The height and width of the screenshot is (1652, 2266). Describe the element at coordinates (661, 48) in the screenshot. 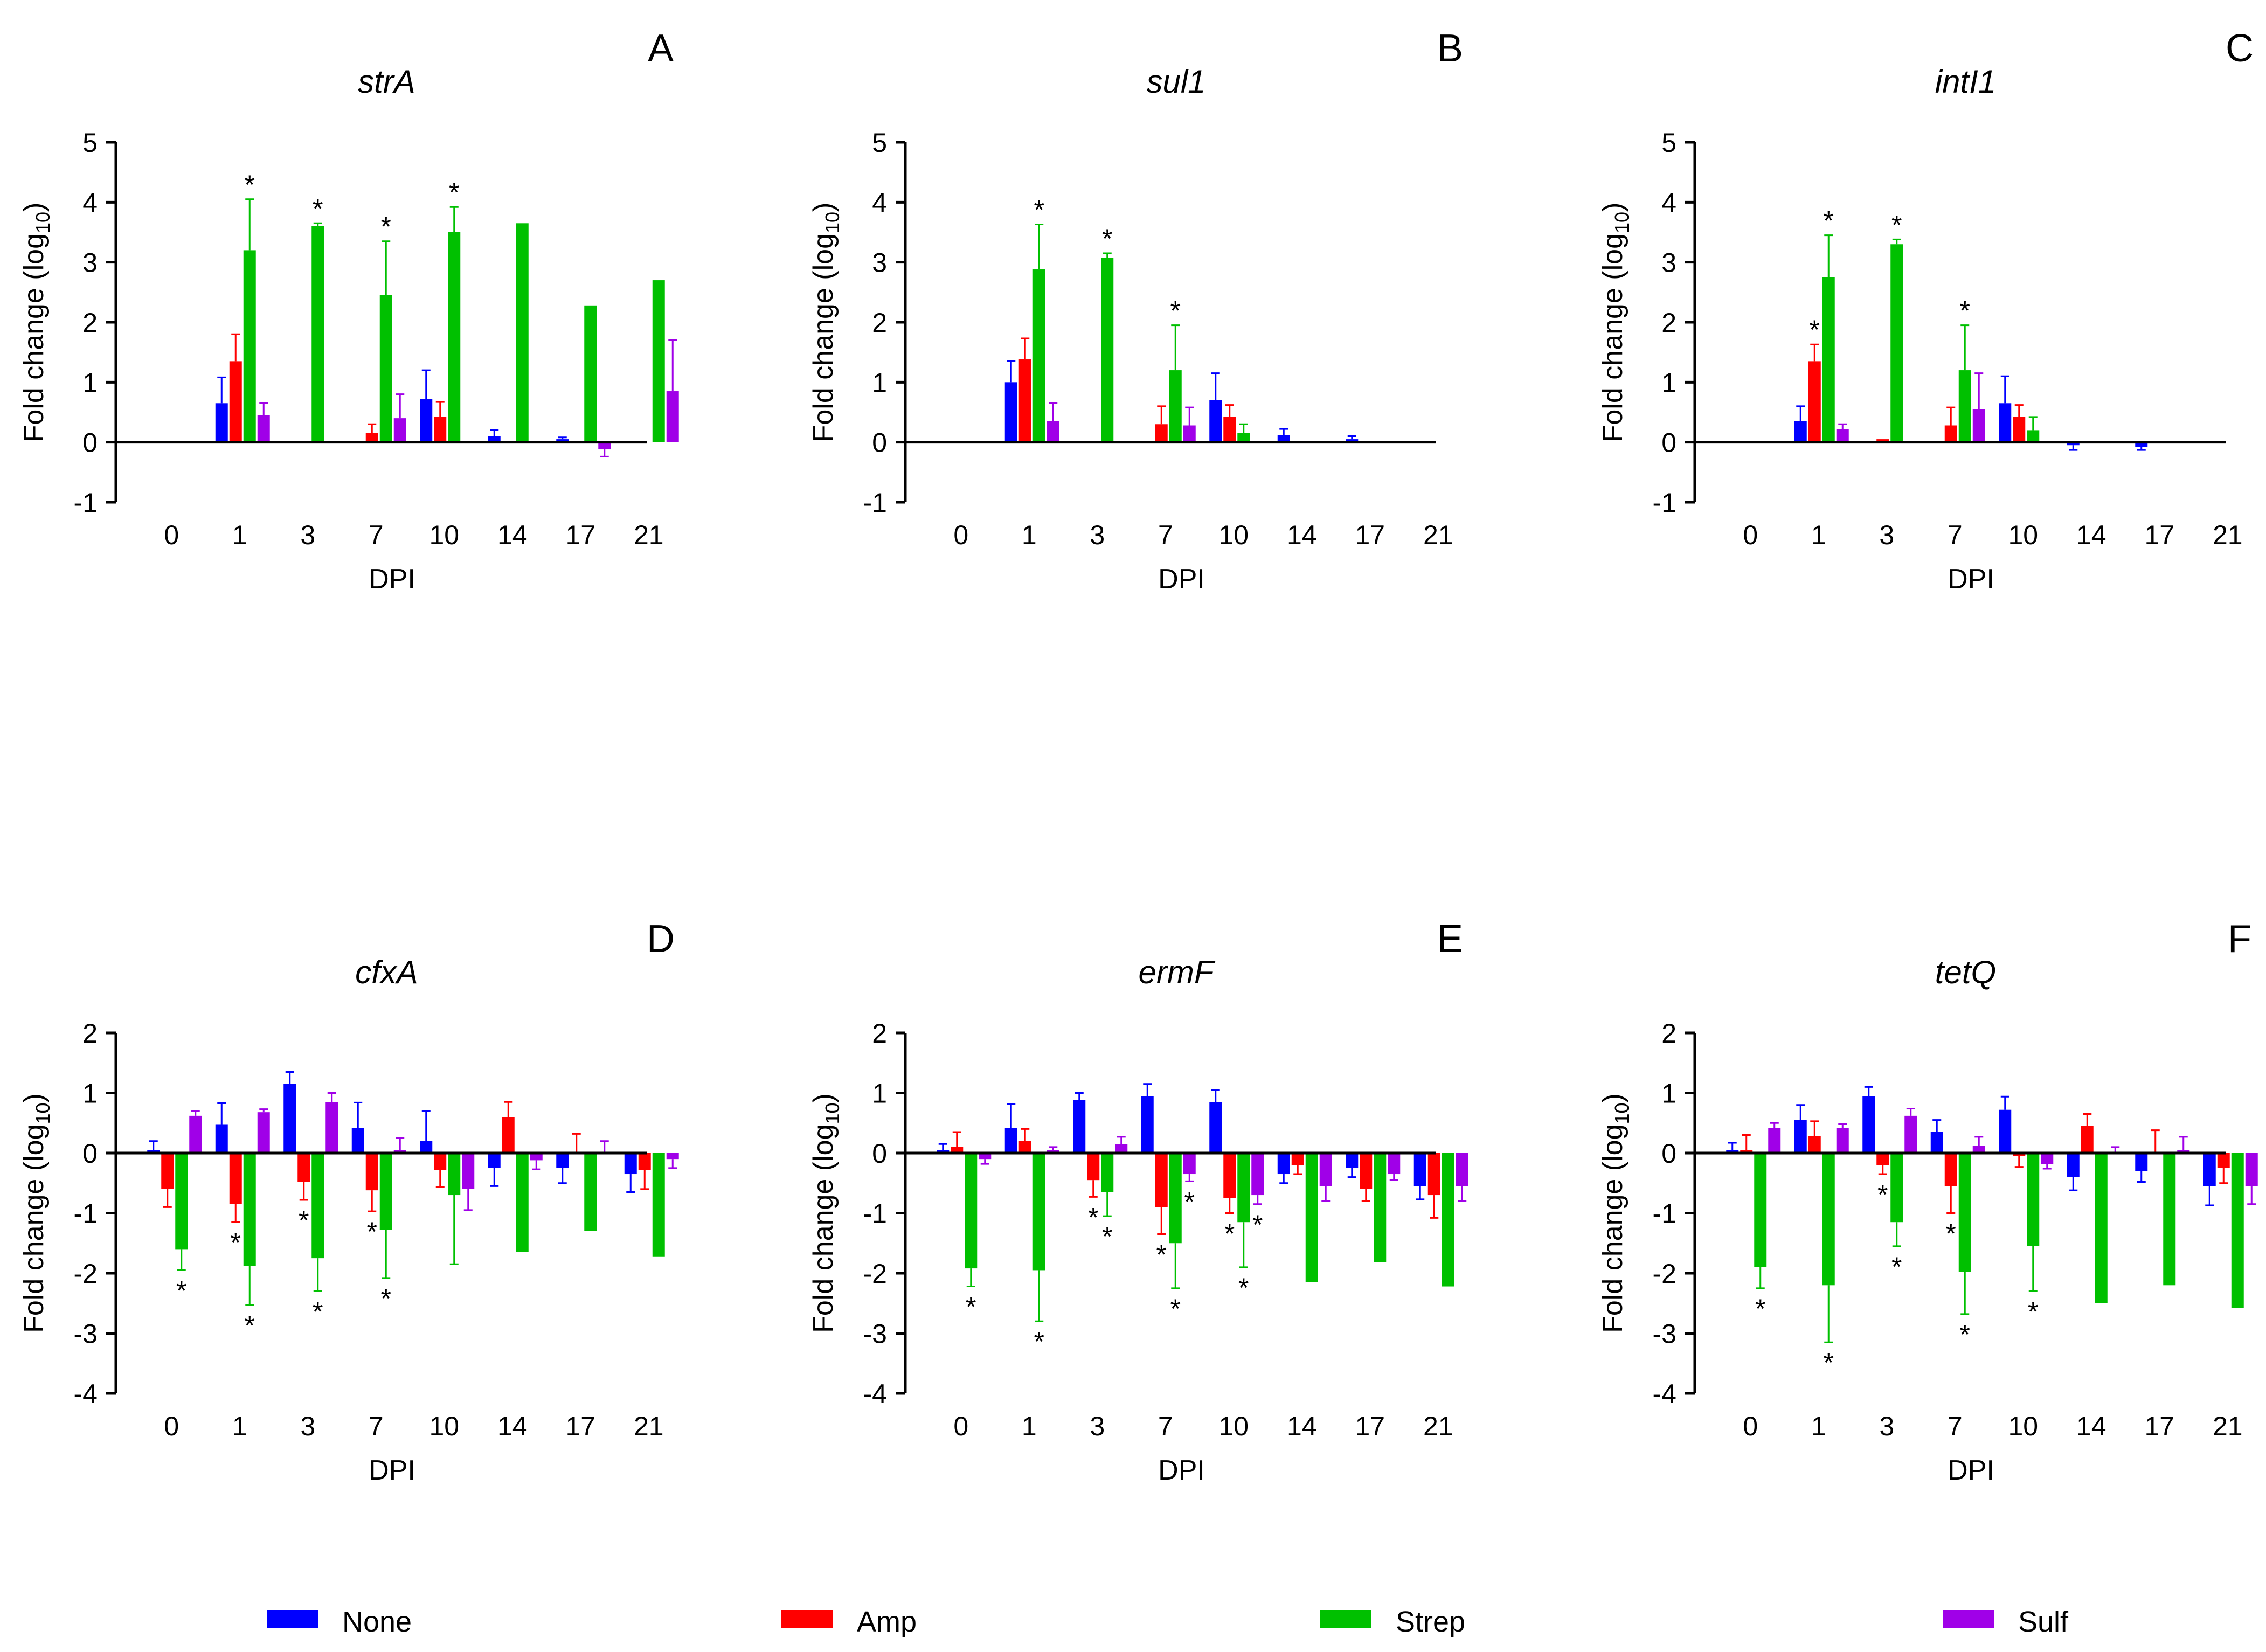

I see `panel-letter: A` at that location.